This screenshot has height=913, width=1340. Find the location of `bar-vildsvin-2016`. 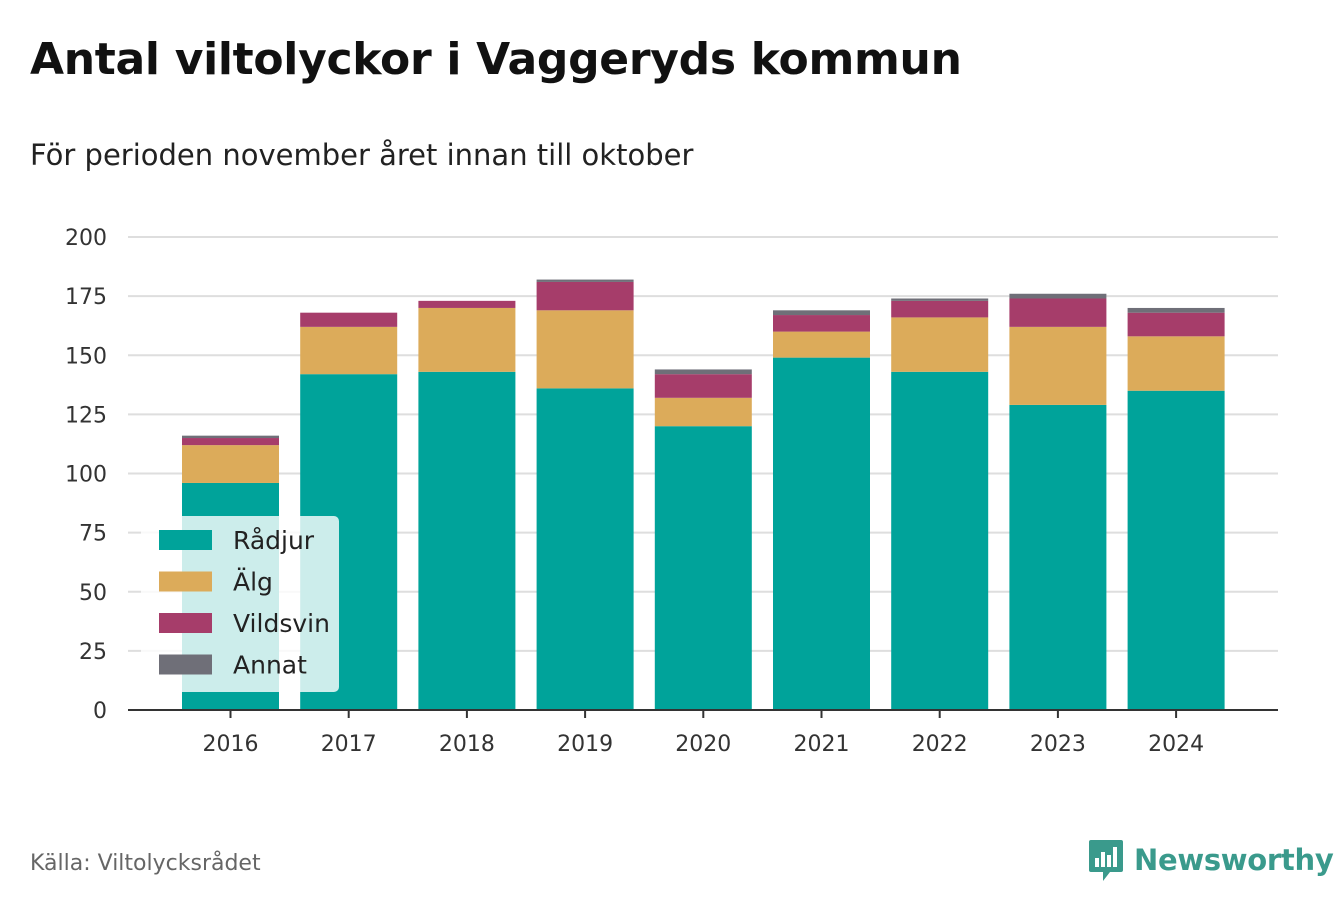

bar-vildsvin-2016 is located at coordinates (230, 442).